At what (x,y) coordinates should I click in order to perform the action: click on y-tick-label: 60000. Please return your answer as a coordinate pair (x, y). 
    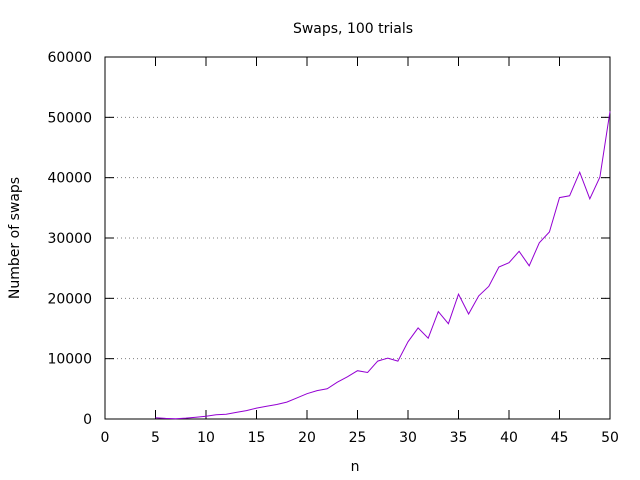
    Looking at the image, I should click on (69, 58).